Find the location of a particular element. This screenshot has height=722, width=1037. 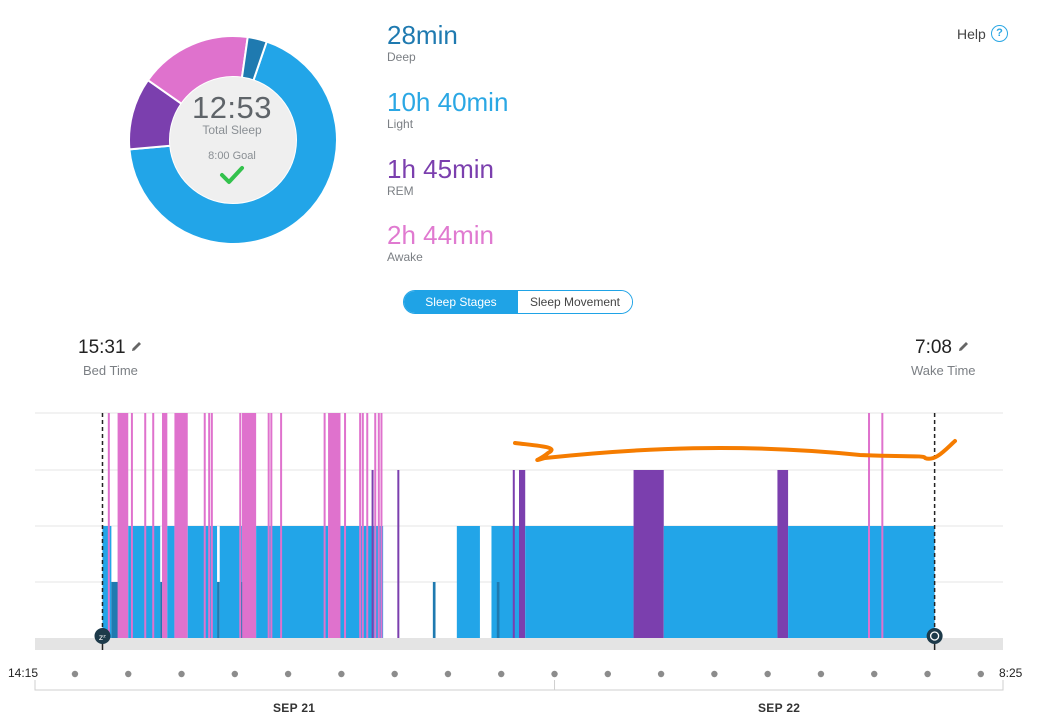

sleep-donut-chart is located at coordinates (233, 140).